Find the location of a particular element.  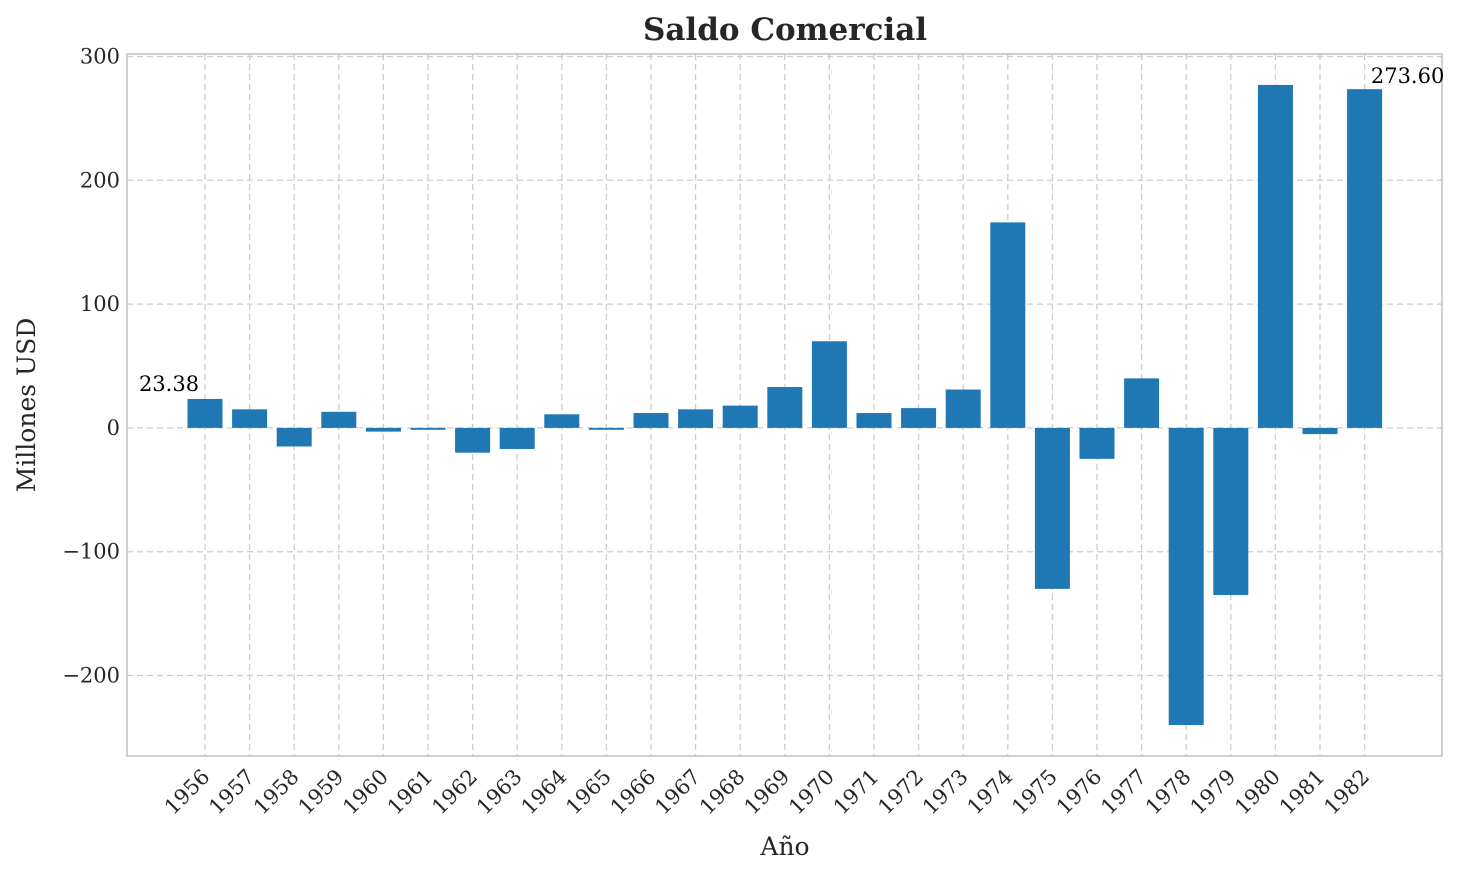

y-axis-label: Millones USD is located at coordinates (26, 405).